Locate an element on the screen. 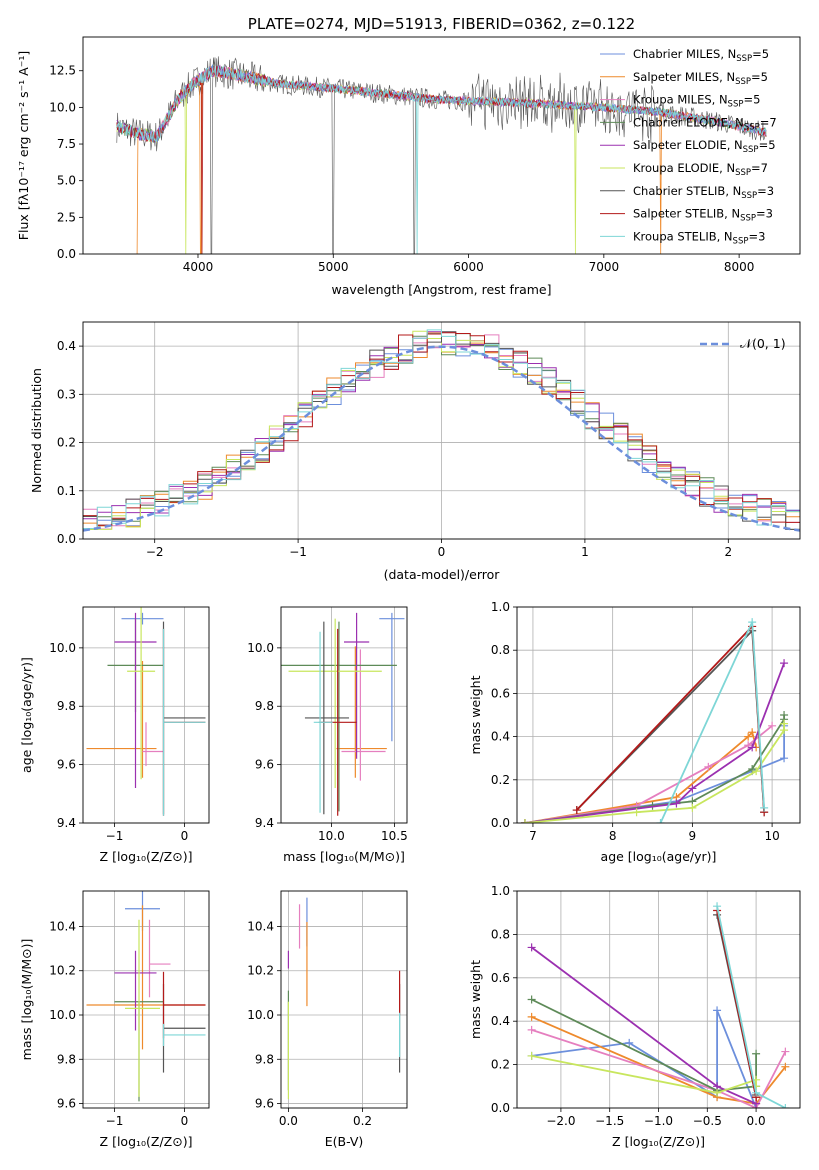  x-tick-label: −2 is located at coordinates (155, 552).